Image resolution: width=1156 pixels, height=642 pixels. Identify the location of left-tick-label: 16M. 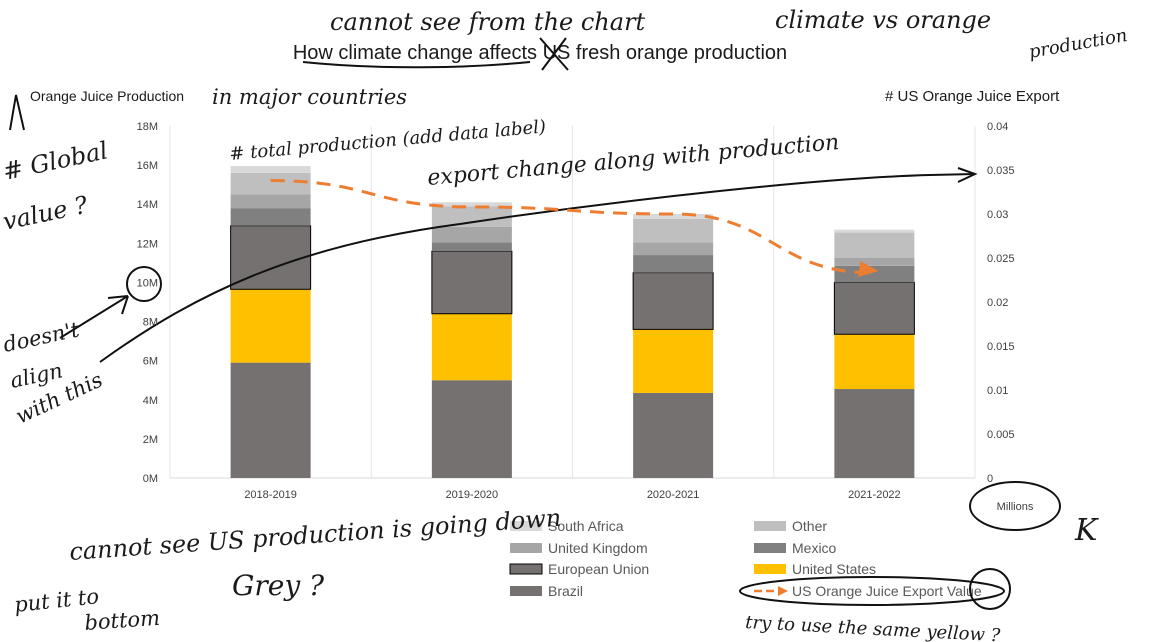
(147, 166).